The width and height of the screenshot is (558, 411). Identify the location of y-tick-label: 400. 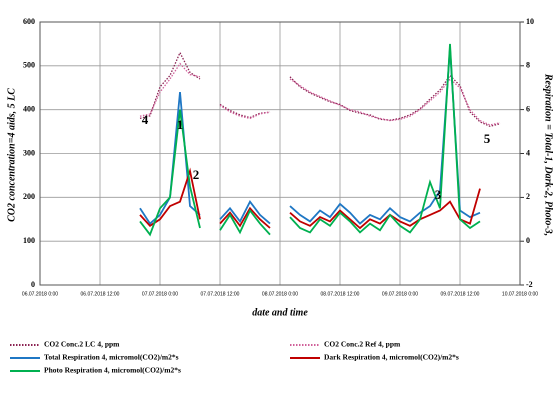
(29, 108).